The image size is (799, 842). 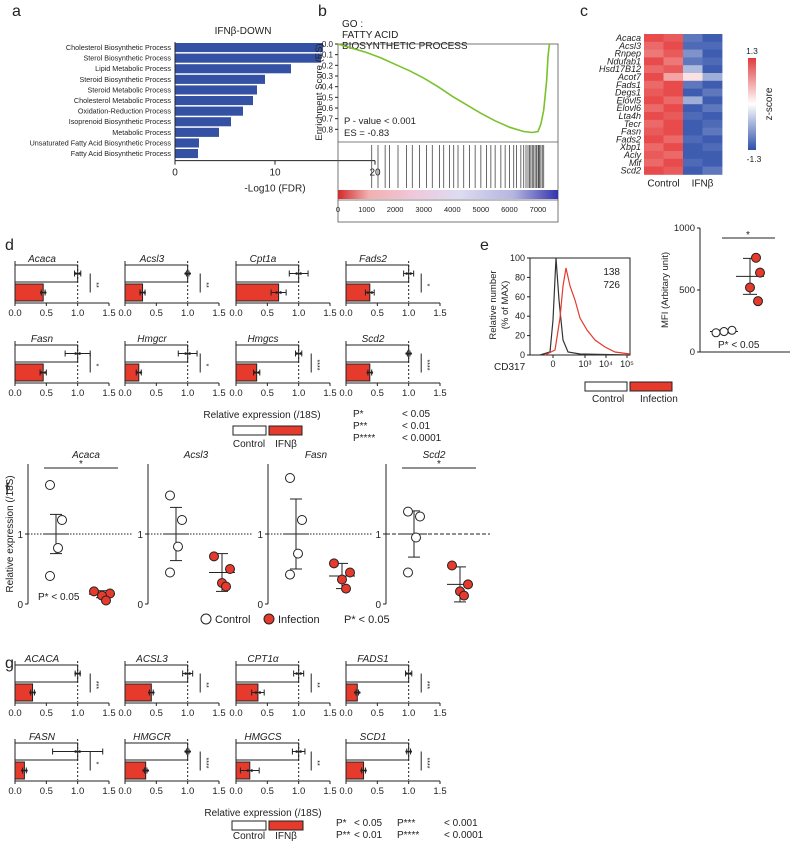 What do you see at coordinates (20, 535) in the screenshot?
I see `f-y-tick-label: 1` at bounding box center [20, 535].